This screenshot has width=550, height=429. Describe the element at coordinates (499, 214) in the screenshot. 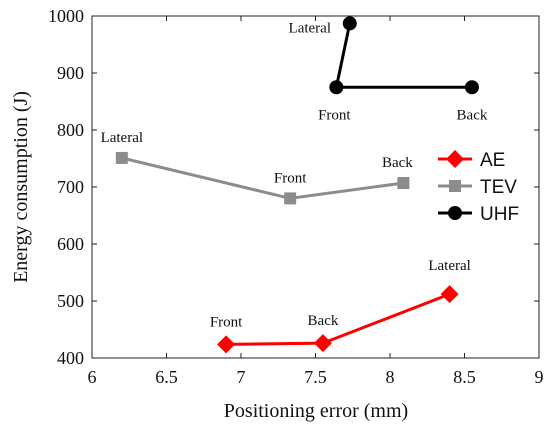

I see `legend-label: UHF` at that location.